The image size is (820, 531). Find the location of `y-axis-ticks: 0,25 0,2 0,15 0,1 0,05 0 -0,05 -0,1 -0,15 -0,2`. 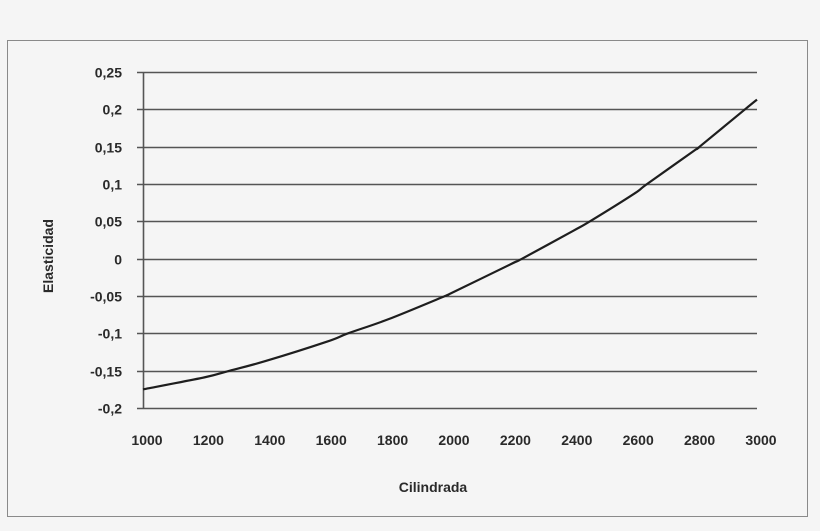

y-axis-ticks: 0,25 0,2 0,15 0,1 0,05 0 -0,05 -0,1 -0,15 -0,2 is located at coordinates (106, 241).